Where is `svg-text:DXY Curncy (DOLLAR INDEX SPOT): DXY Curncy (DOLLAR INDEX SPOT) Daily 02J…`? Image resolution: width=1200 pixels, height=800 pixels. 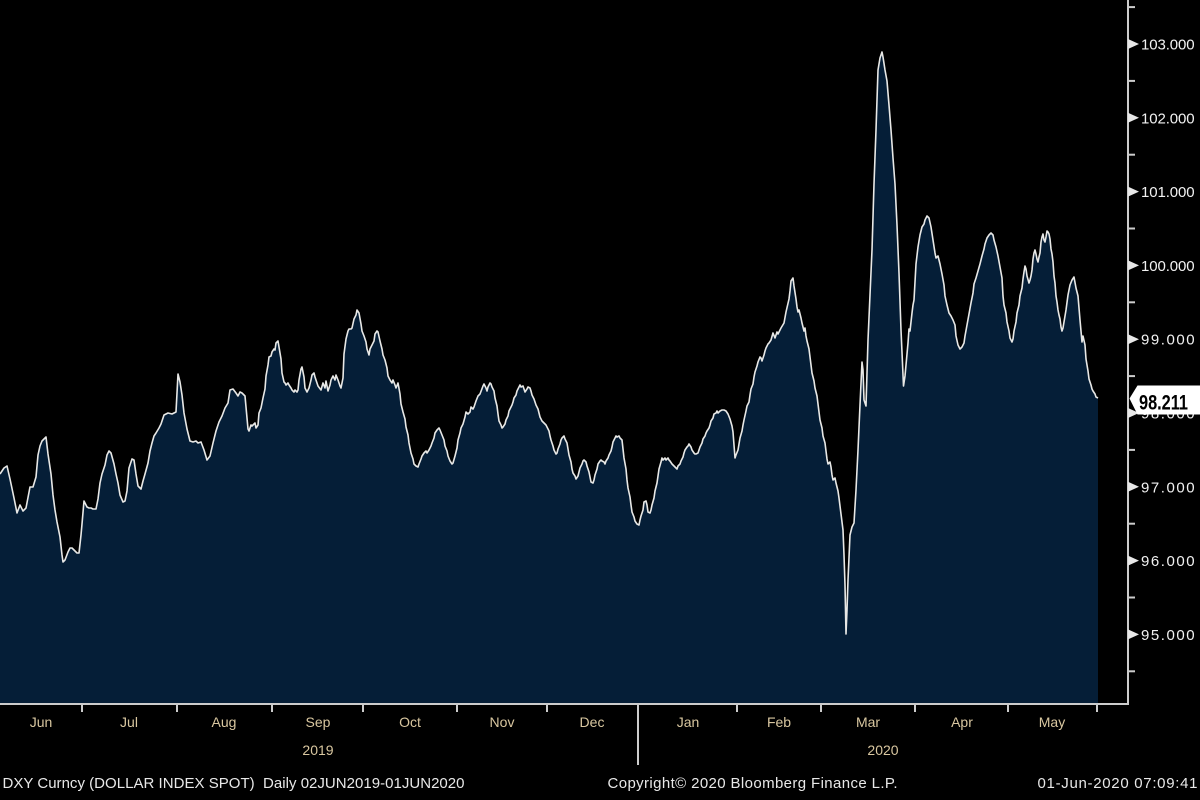
svg-text:DXY Curncy (DOLLAR INDEX SPOT): DXY Curncy (DOLLAR INDEX SPOT) Daily 02J… is located at coordinates (234, 783).